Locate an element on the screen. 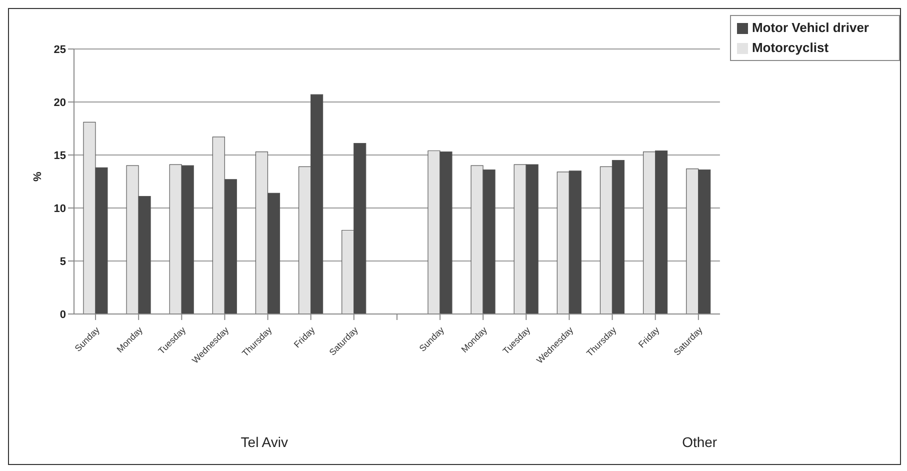 This screenshot has width=907, height=471. y-tick-label: 25 is located at coordinates (60, 50).